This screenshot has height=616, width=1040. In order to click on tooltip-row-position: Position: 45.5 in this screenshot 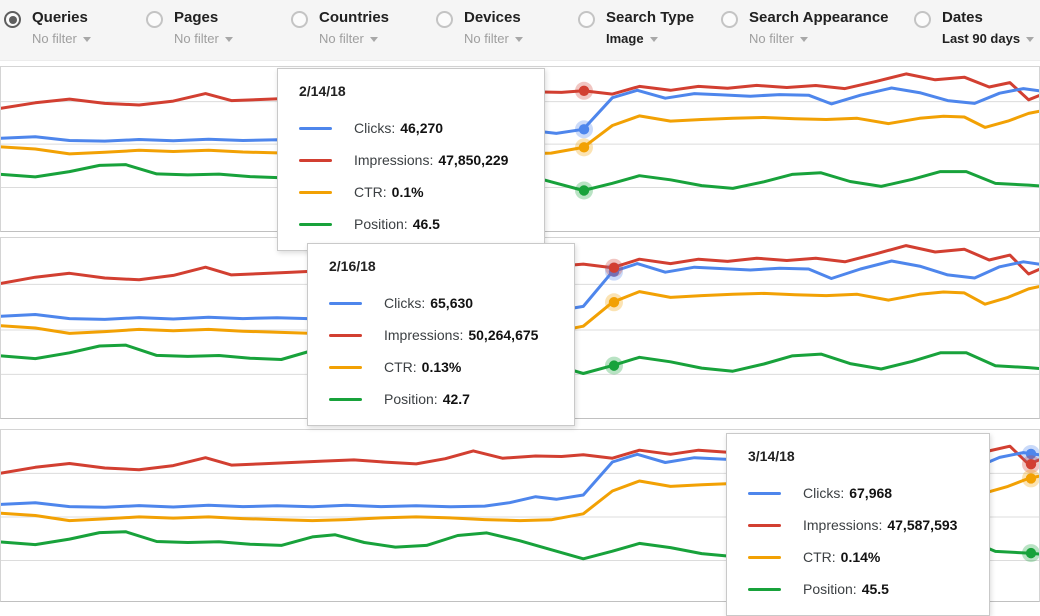, I will do `click(858, 589)`.